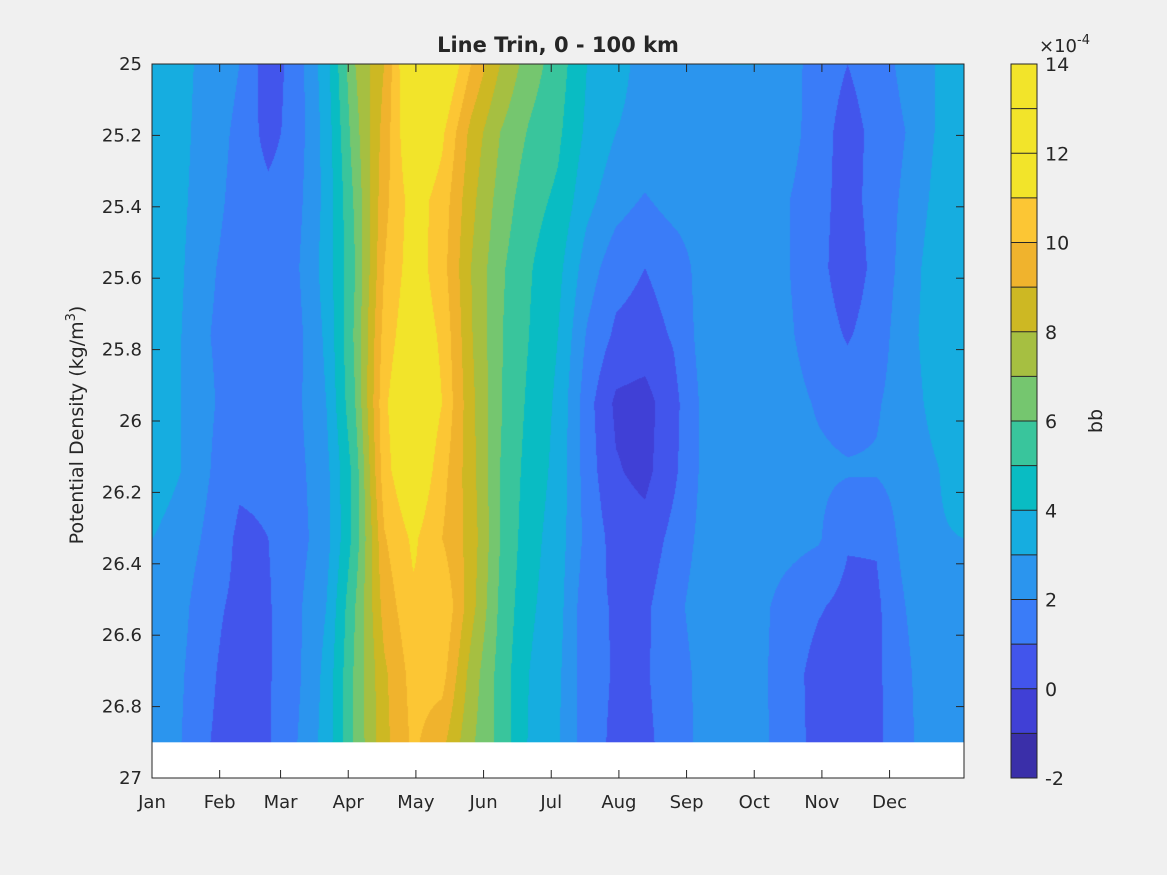 The image size is (1167, 875). What do you see at coordinates (122, 350) in the screenshot?
I see `y-tick-label: 25.8` at bounding box center [122, 350].